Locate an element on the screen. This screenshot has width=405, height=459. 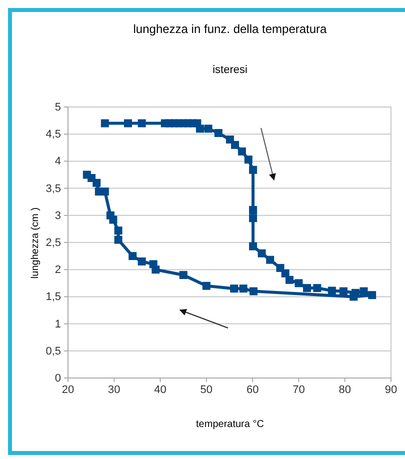
chart-subtitle: isteresi is located at coordinates (230, 70).